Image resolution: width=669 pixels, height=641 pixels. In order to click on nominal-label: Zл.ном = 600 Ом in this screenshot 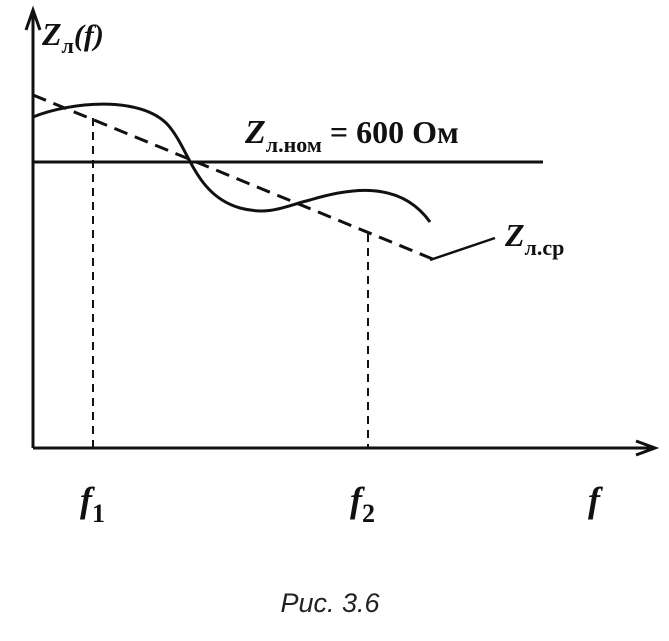, I will do `click(351, 135)`.